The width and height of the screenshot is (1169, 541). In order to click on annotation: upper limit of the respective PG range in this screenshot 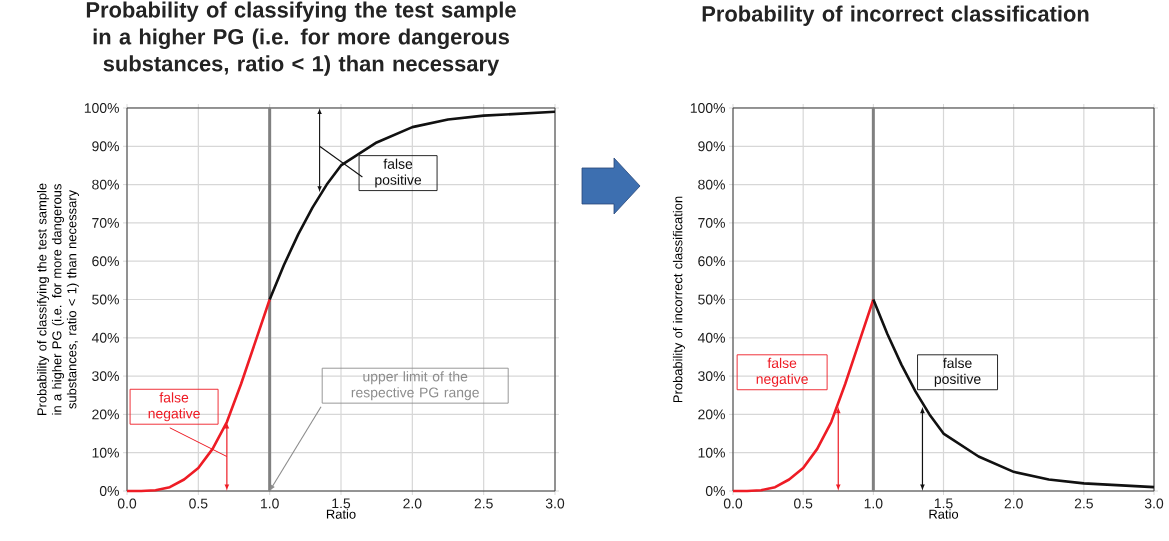, I will do `click(415, 386)`.